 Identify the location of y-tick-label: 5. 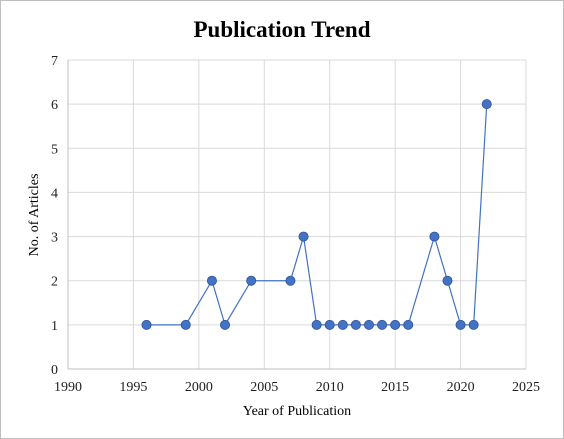
(54, 149).